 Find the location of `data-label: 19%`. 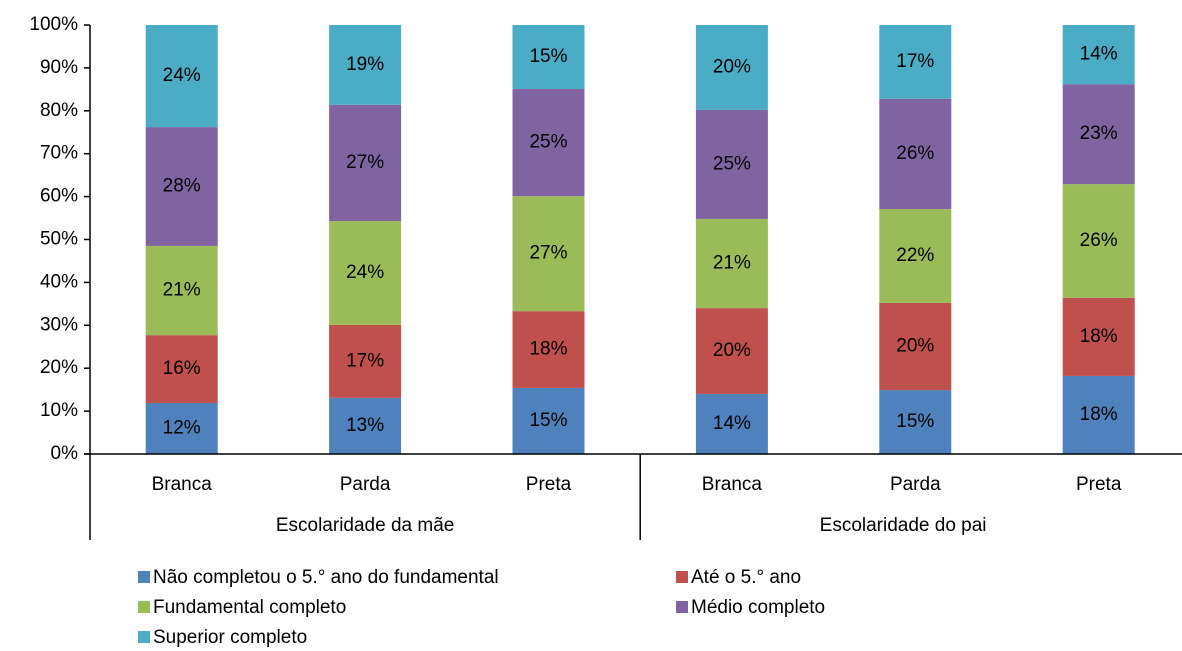

data-label: 19% is located at coordinates (365, 64).